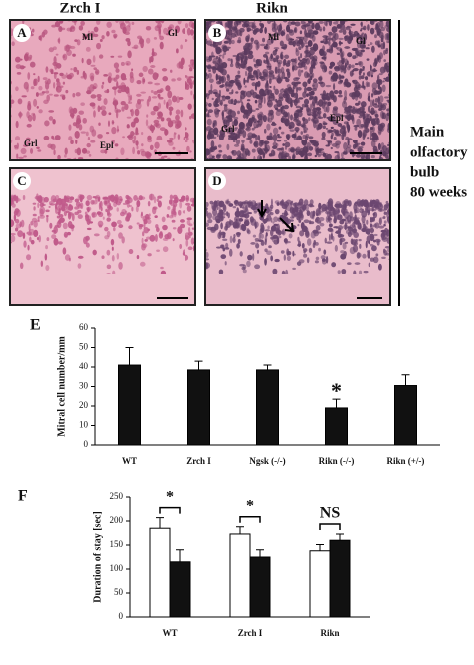 Image resolution: width=474 pixels, height=665 pixels. I want to click on panel-letter: B, so click(217, 32).